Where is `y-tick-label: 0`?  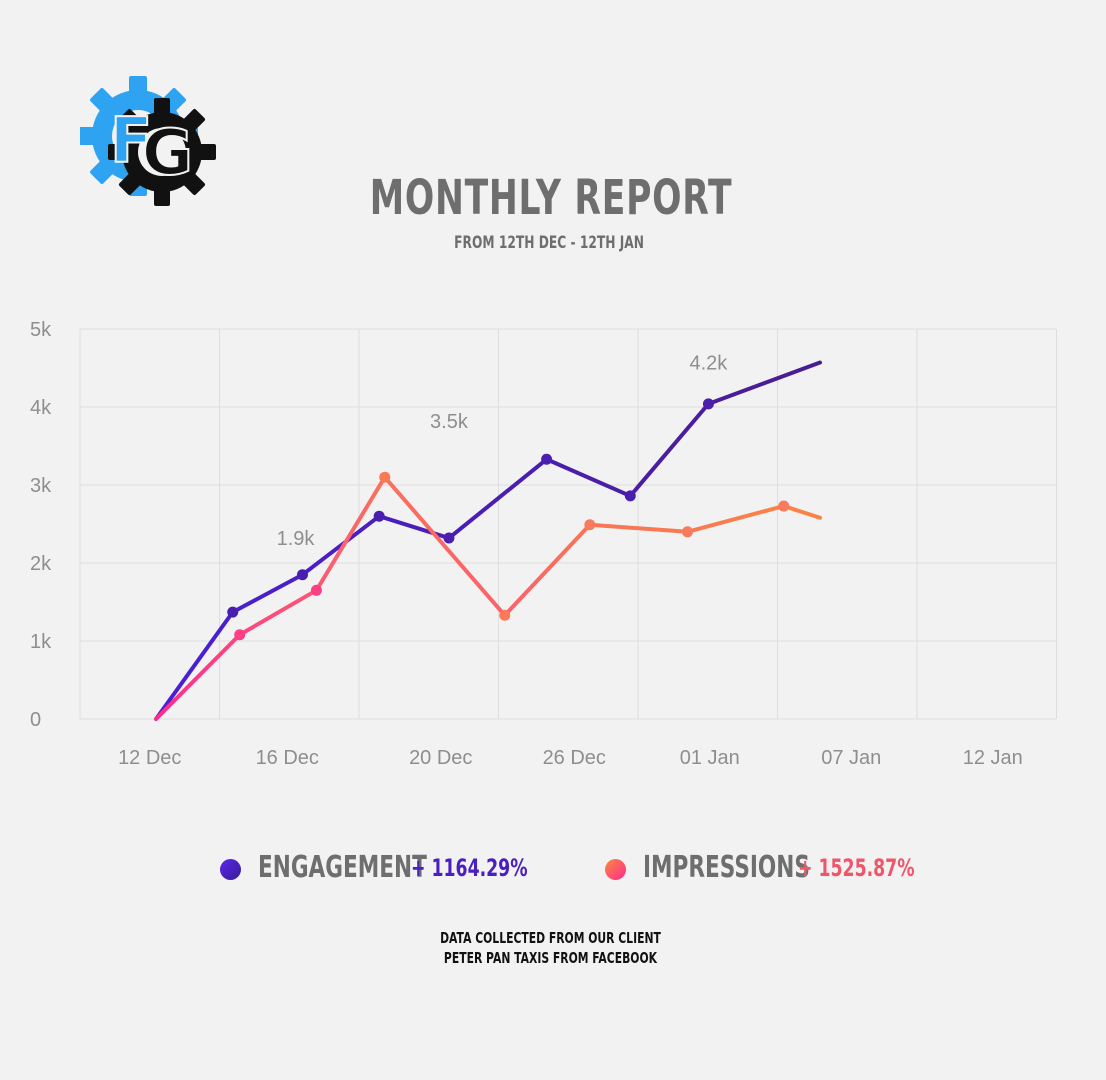
y-tick-label: 0 is located at coordinates (35, 720).